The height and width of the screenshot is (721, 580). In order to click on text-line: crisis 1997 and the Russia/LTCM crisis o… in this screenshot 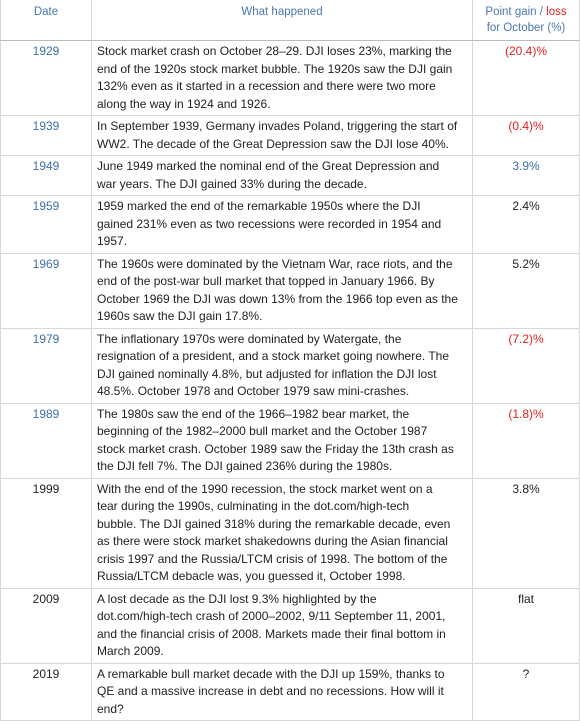, I will do `click(272, 558)`.